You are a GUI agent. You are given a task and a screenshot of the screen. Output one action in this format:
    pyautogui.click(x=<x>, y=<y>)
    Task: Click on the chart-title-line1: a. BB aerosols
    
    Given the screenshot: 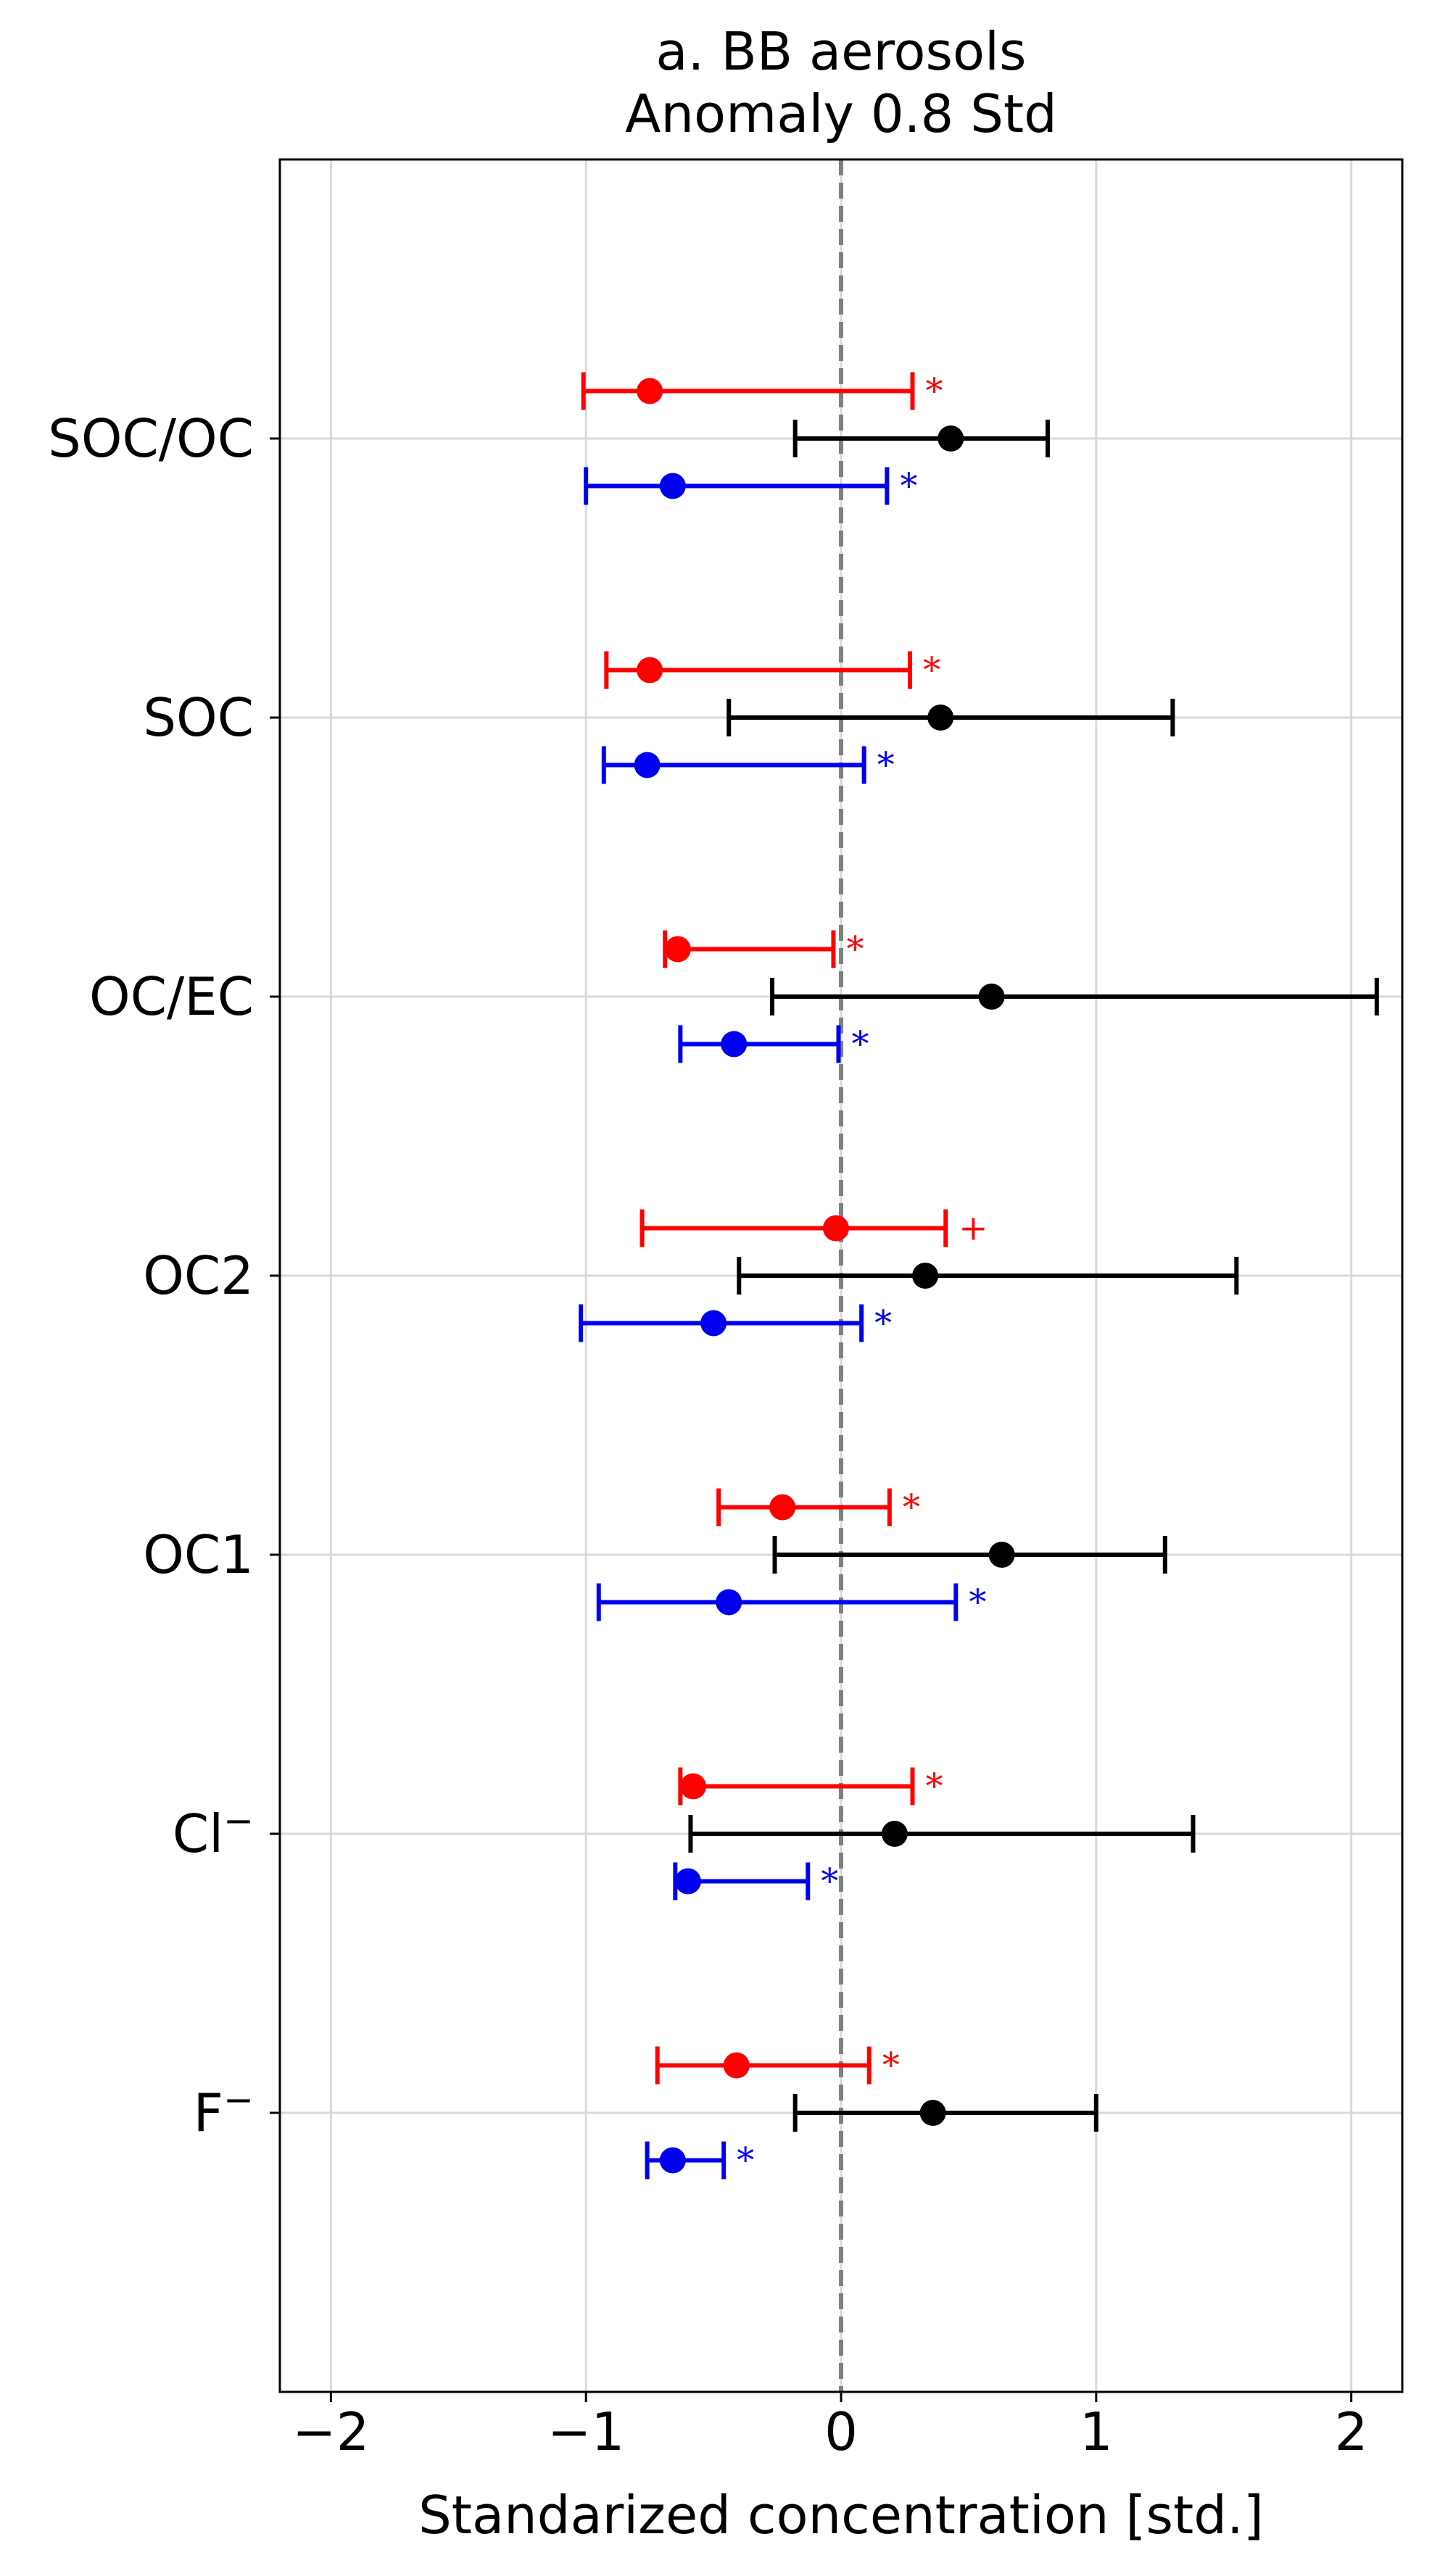 What is the action you would take?
    pyautogui.click(x=840, y=51)
    